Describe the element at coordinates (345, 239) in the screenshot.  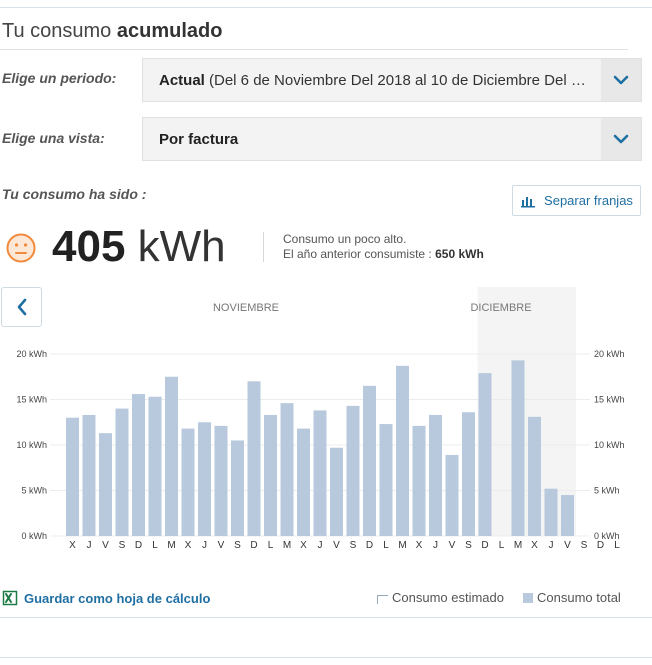
I see `note-line-1: Consumo un poco alto.` at that location.